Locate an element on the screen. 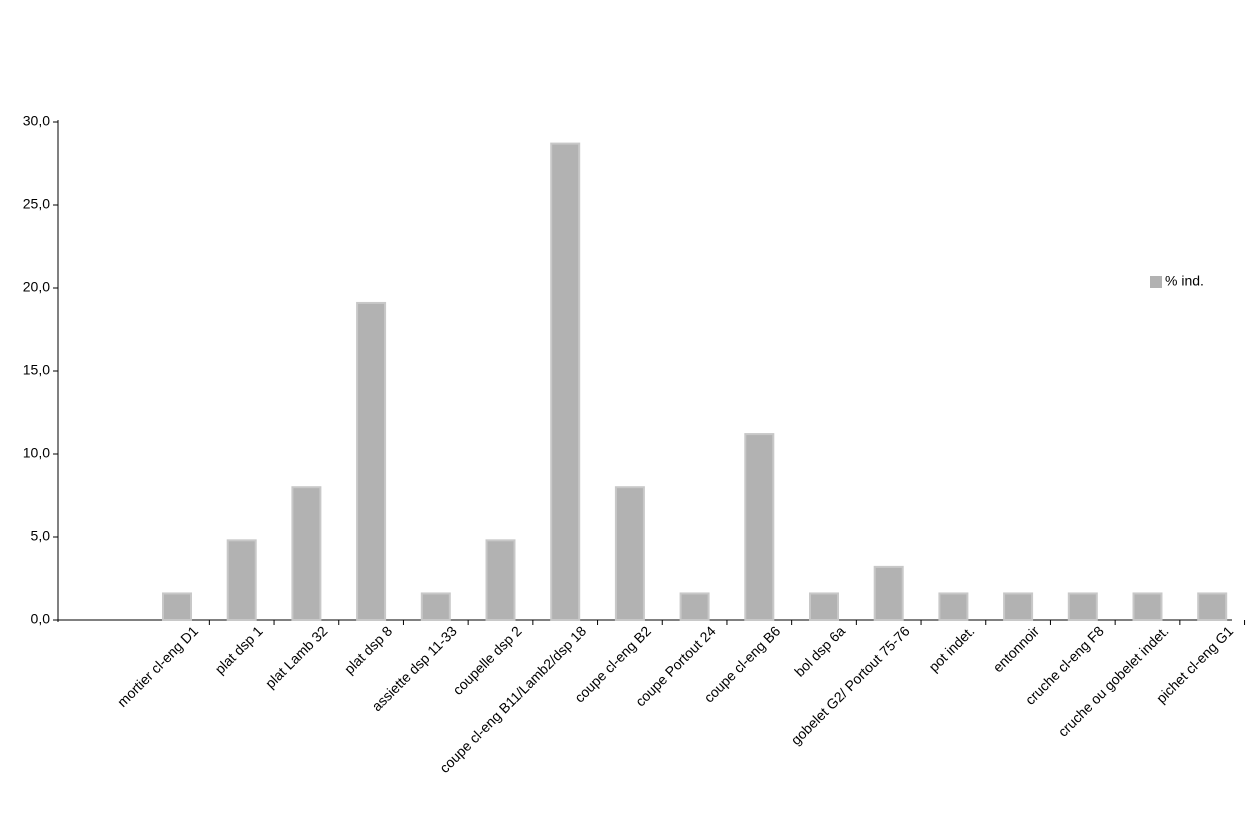  x-tick-label: cruche ou gobelet indet. is located at coordinates (1113, 681).